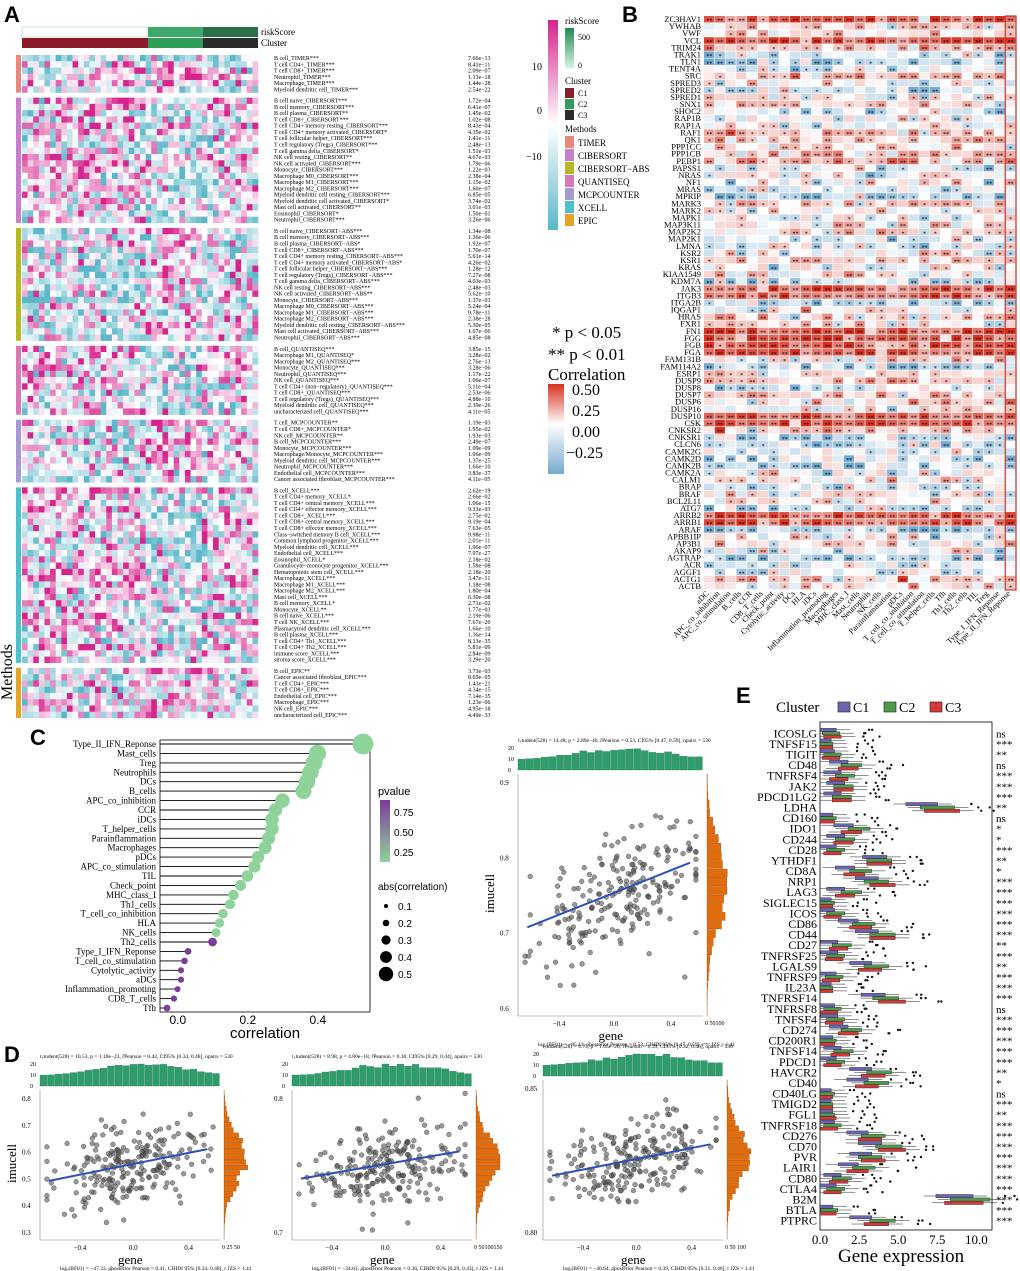 The image size is (1020, 1271). What do you see at coordinates (479, 208) in the screenshot?
I see `heatmap-row-pvalue: 3.01e−03` at bounding box center [479, 208].